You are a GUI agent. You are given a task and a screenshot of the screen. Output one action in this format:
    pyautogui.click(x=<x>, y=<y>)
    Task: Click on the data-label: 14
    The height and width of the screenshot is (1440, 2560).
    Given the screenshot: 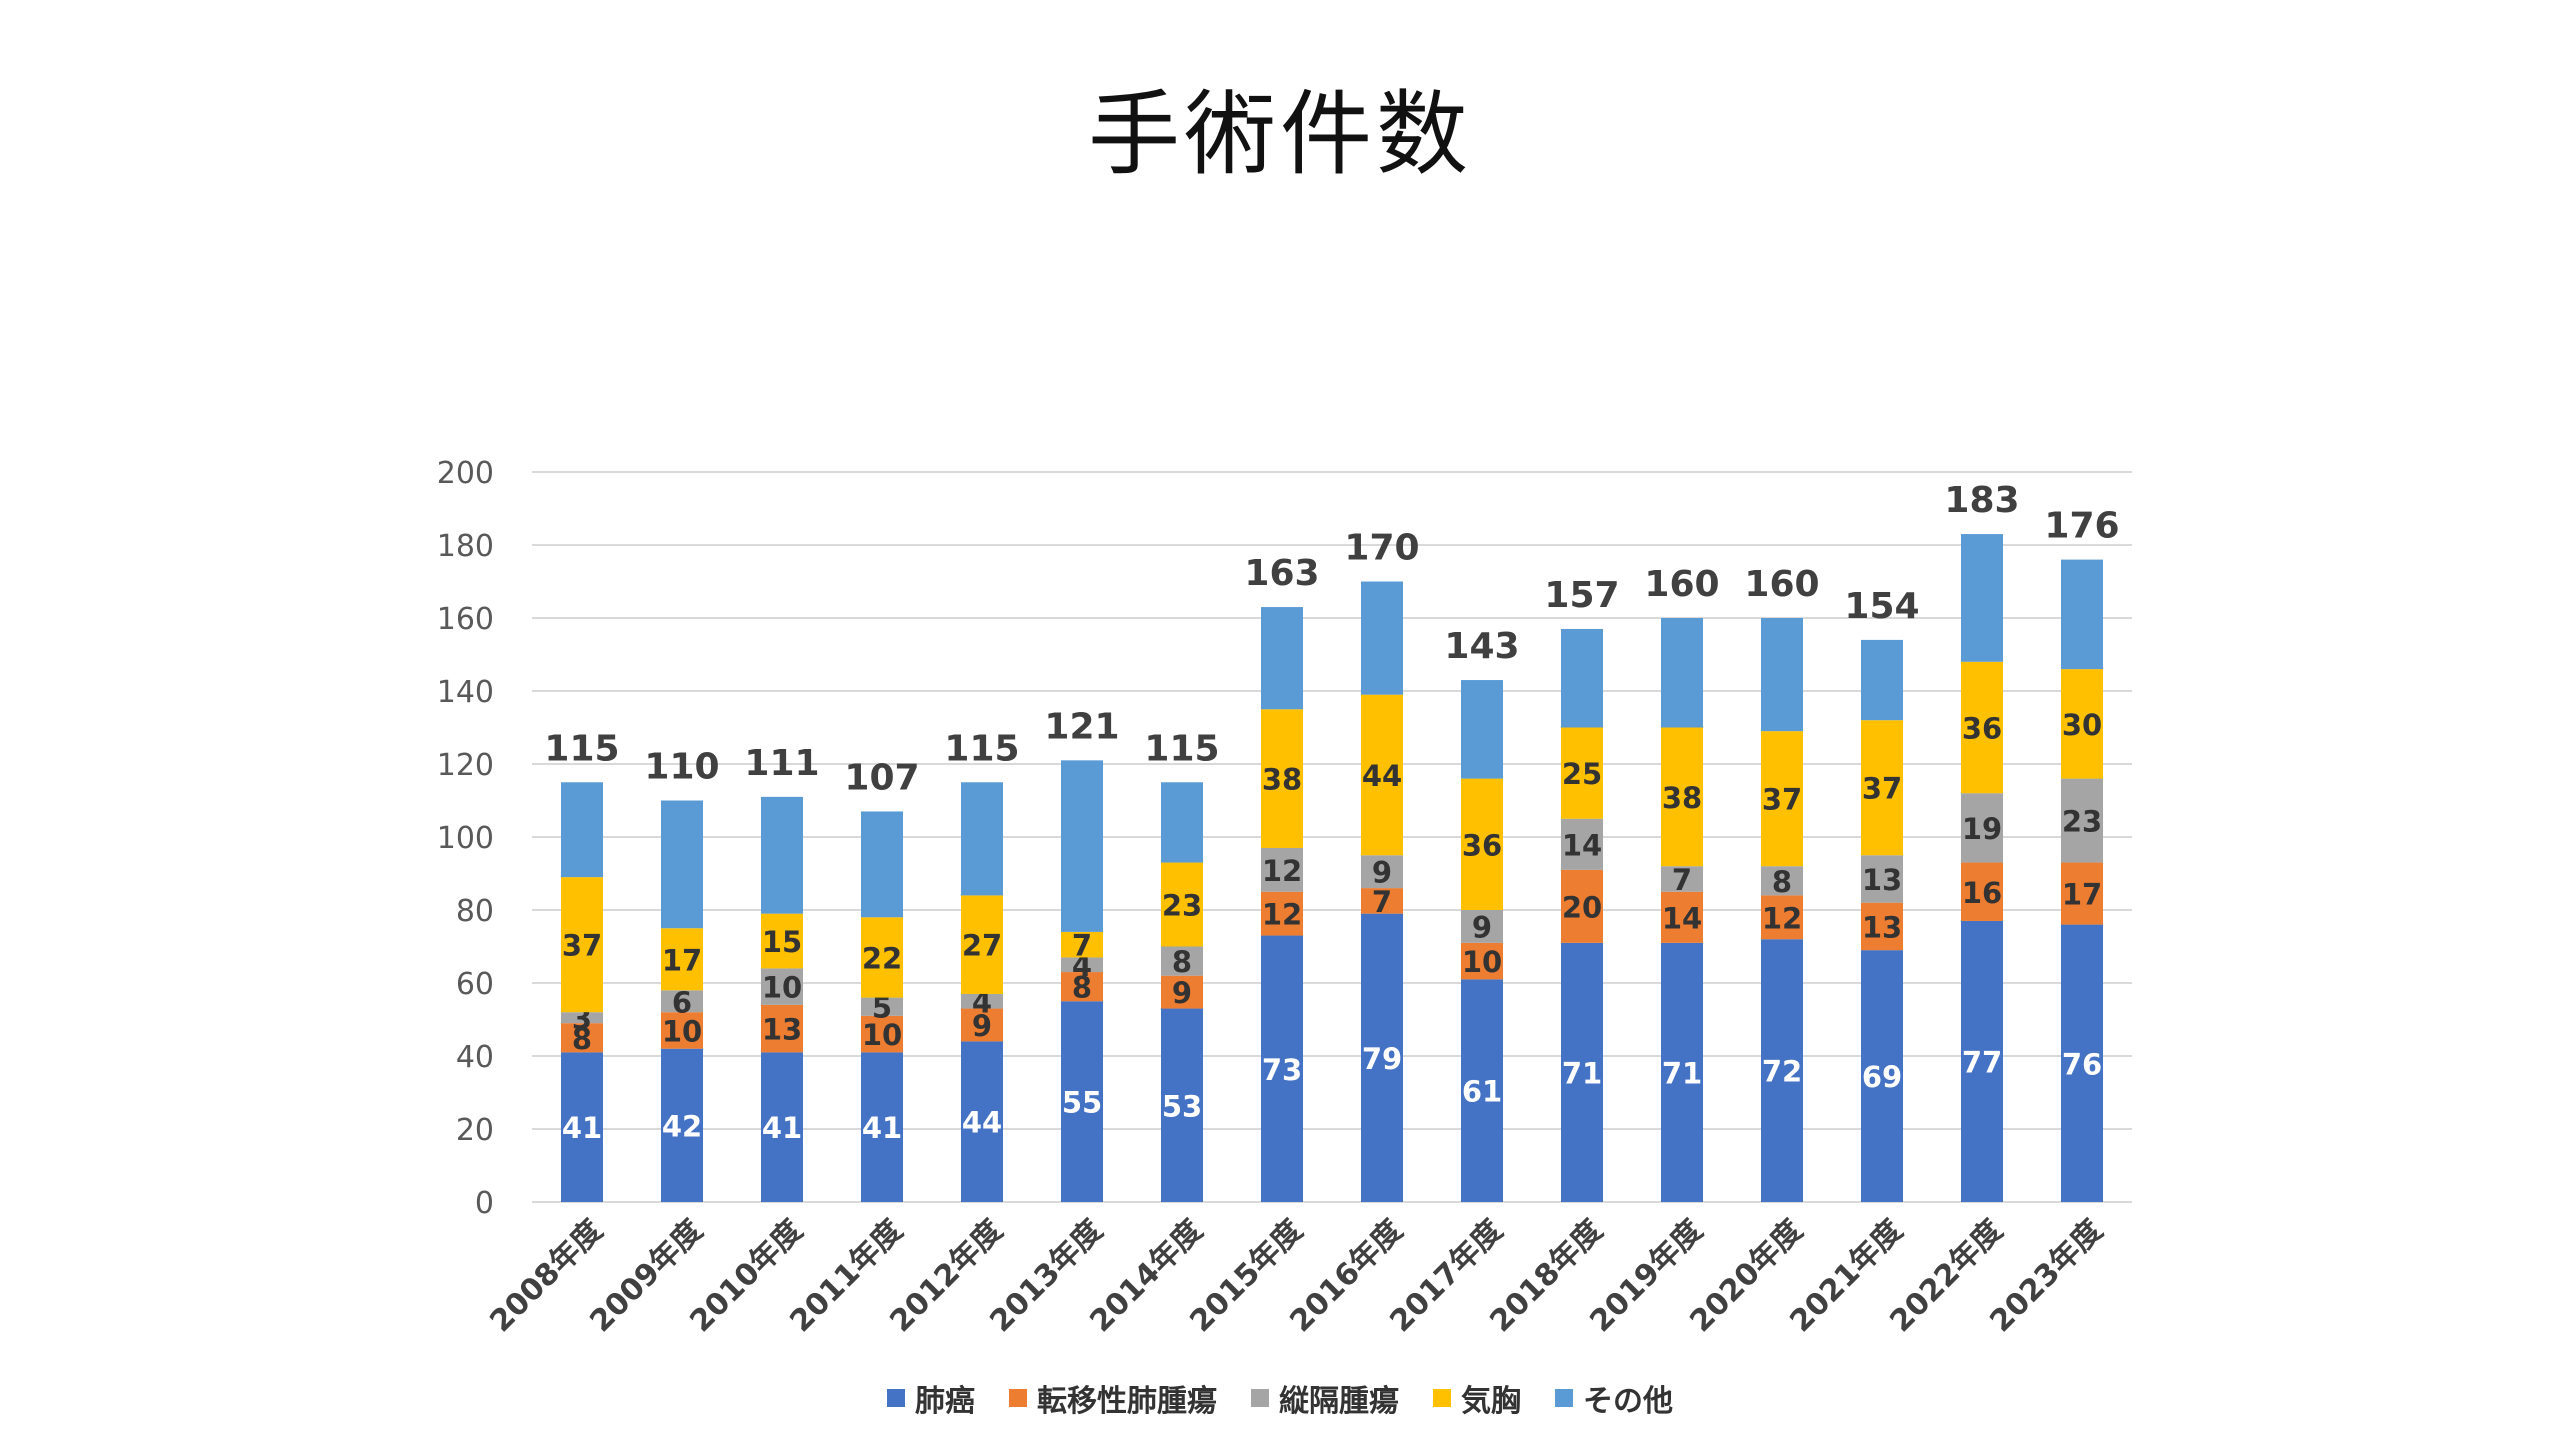 What is the action you would take?
    pyautogui.click(x=1582, y=845)
    